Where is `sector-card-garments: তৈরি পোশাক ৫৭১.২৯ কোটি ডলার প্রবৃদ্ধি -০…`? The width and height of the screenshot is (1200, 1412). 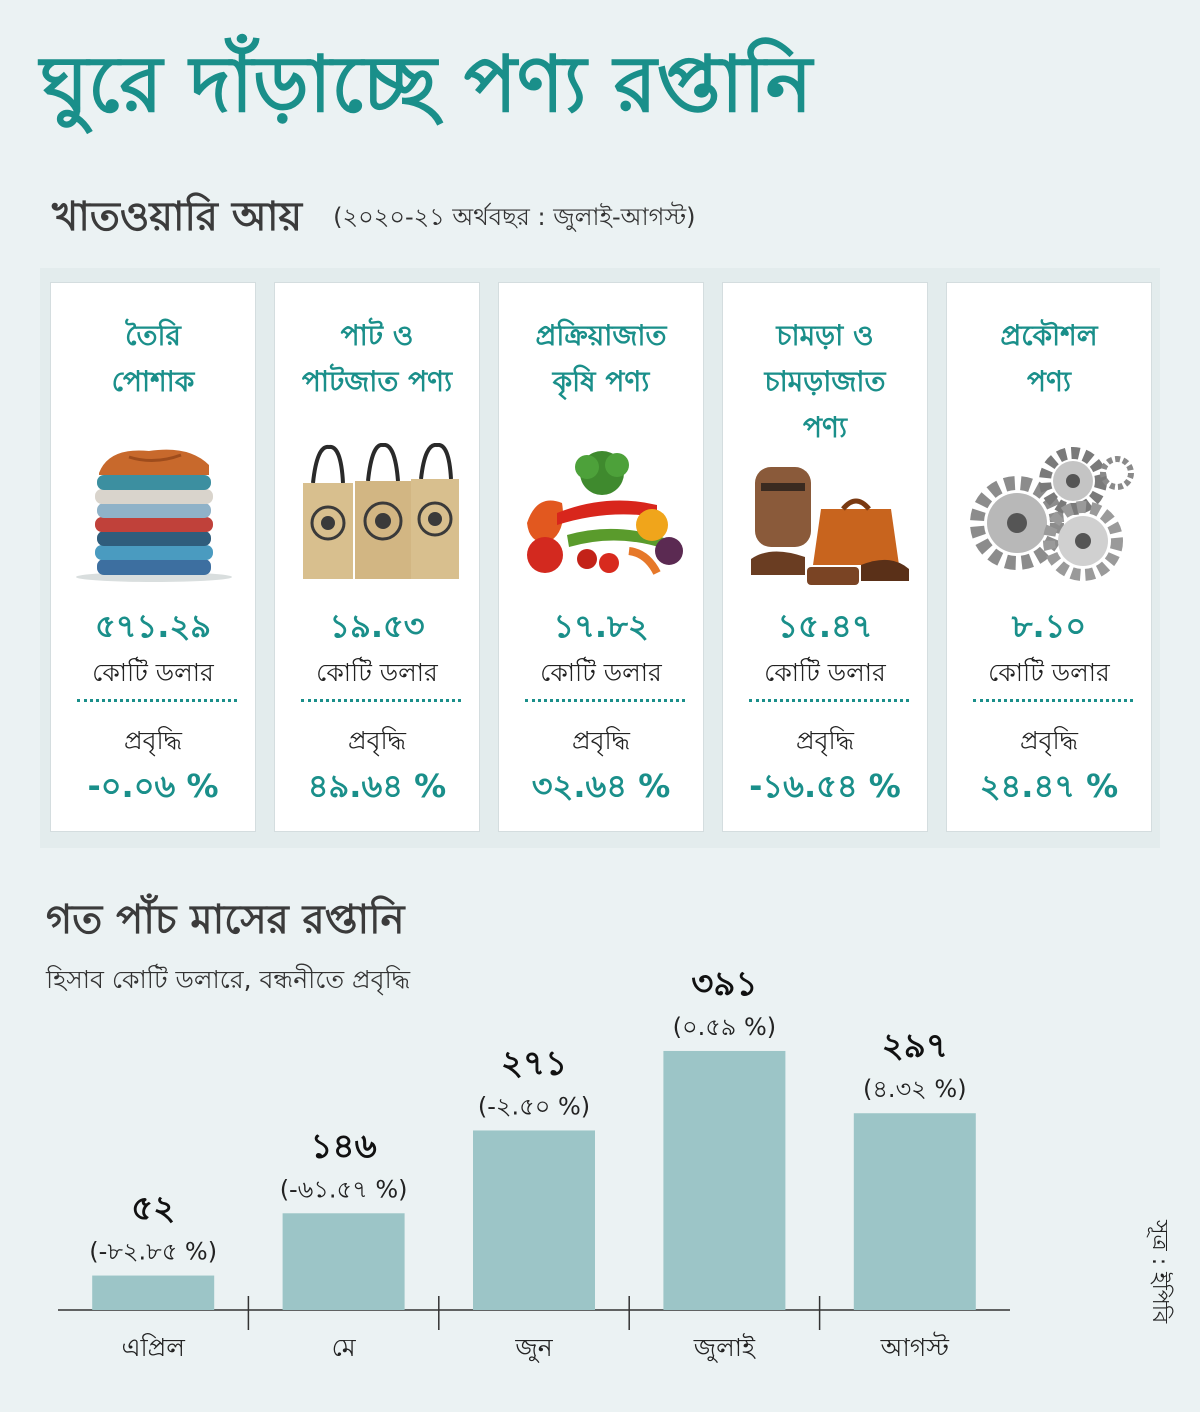
sector-card-garments: তৈরি পোশাক ৫৭১.২৯ কোটি ডলার প্রবৃদ্ধি -০… is located at coordinates (153, 557).